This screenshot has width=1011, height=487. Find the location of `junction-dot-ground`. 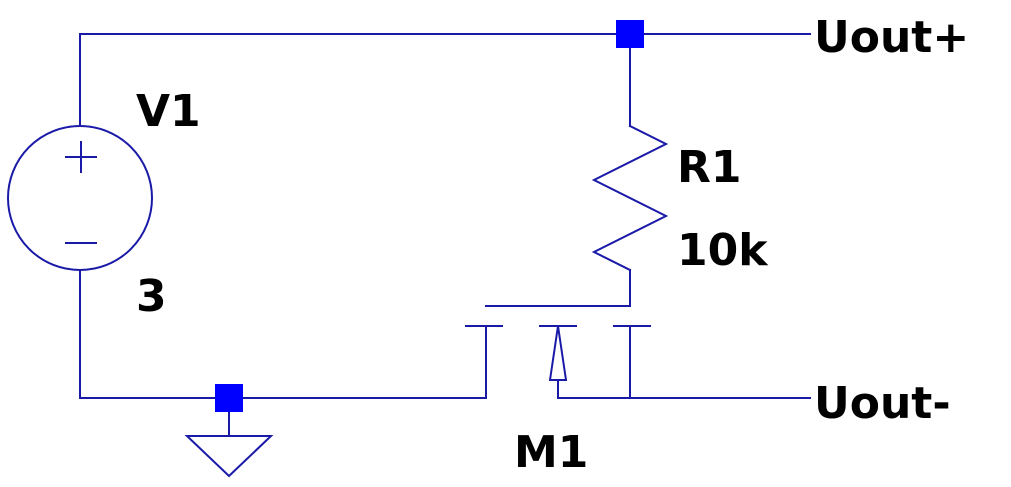

junction-dot-ground is located at coordinates (229, 398).